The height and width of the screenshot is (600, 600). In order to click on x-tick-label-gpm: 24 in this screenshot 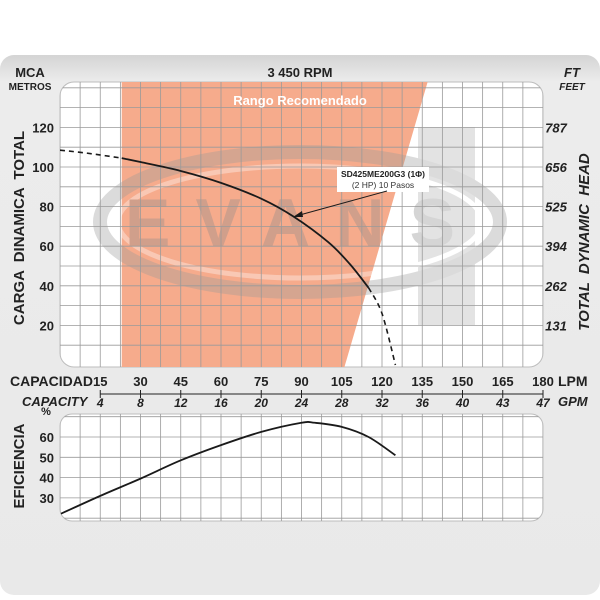, I will do `click(301, 403)`.